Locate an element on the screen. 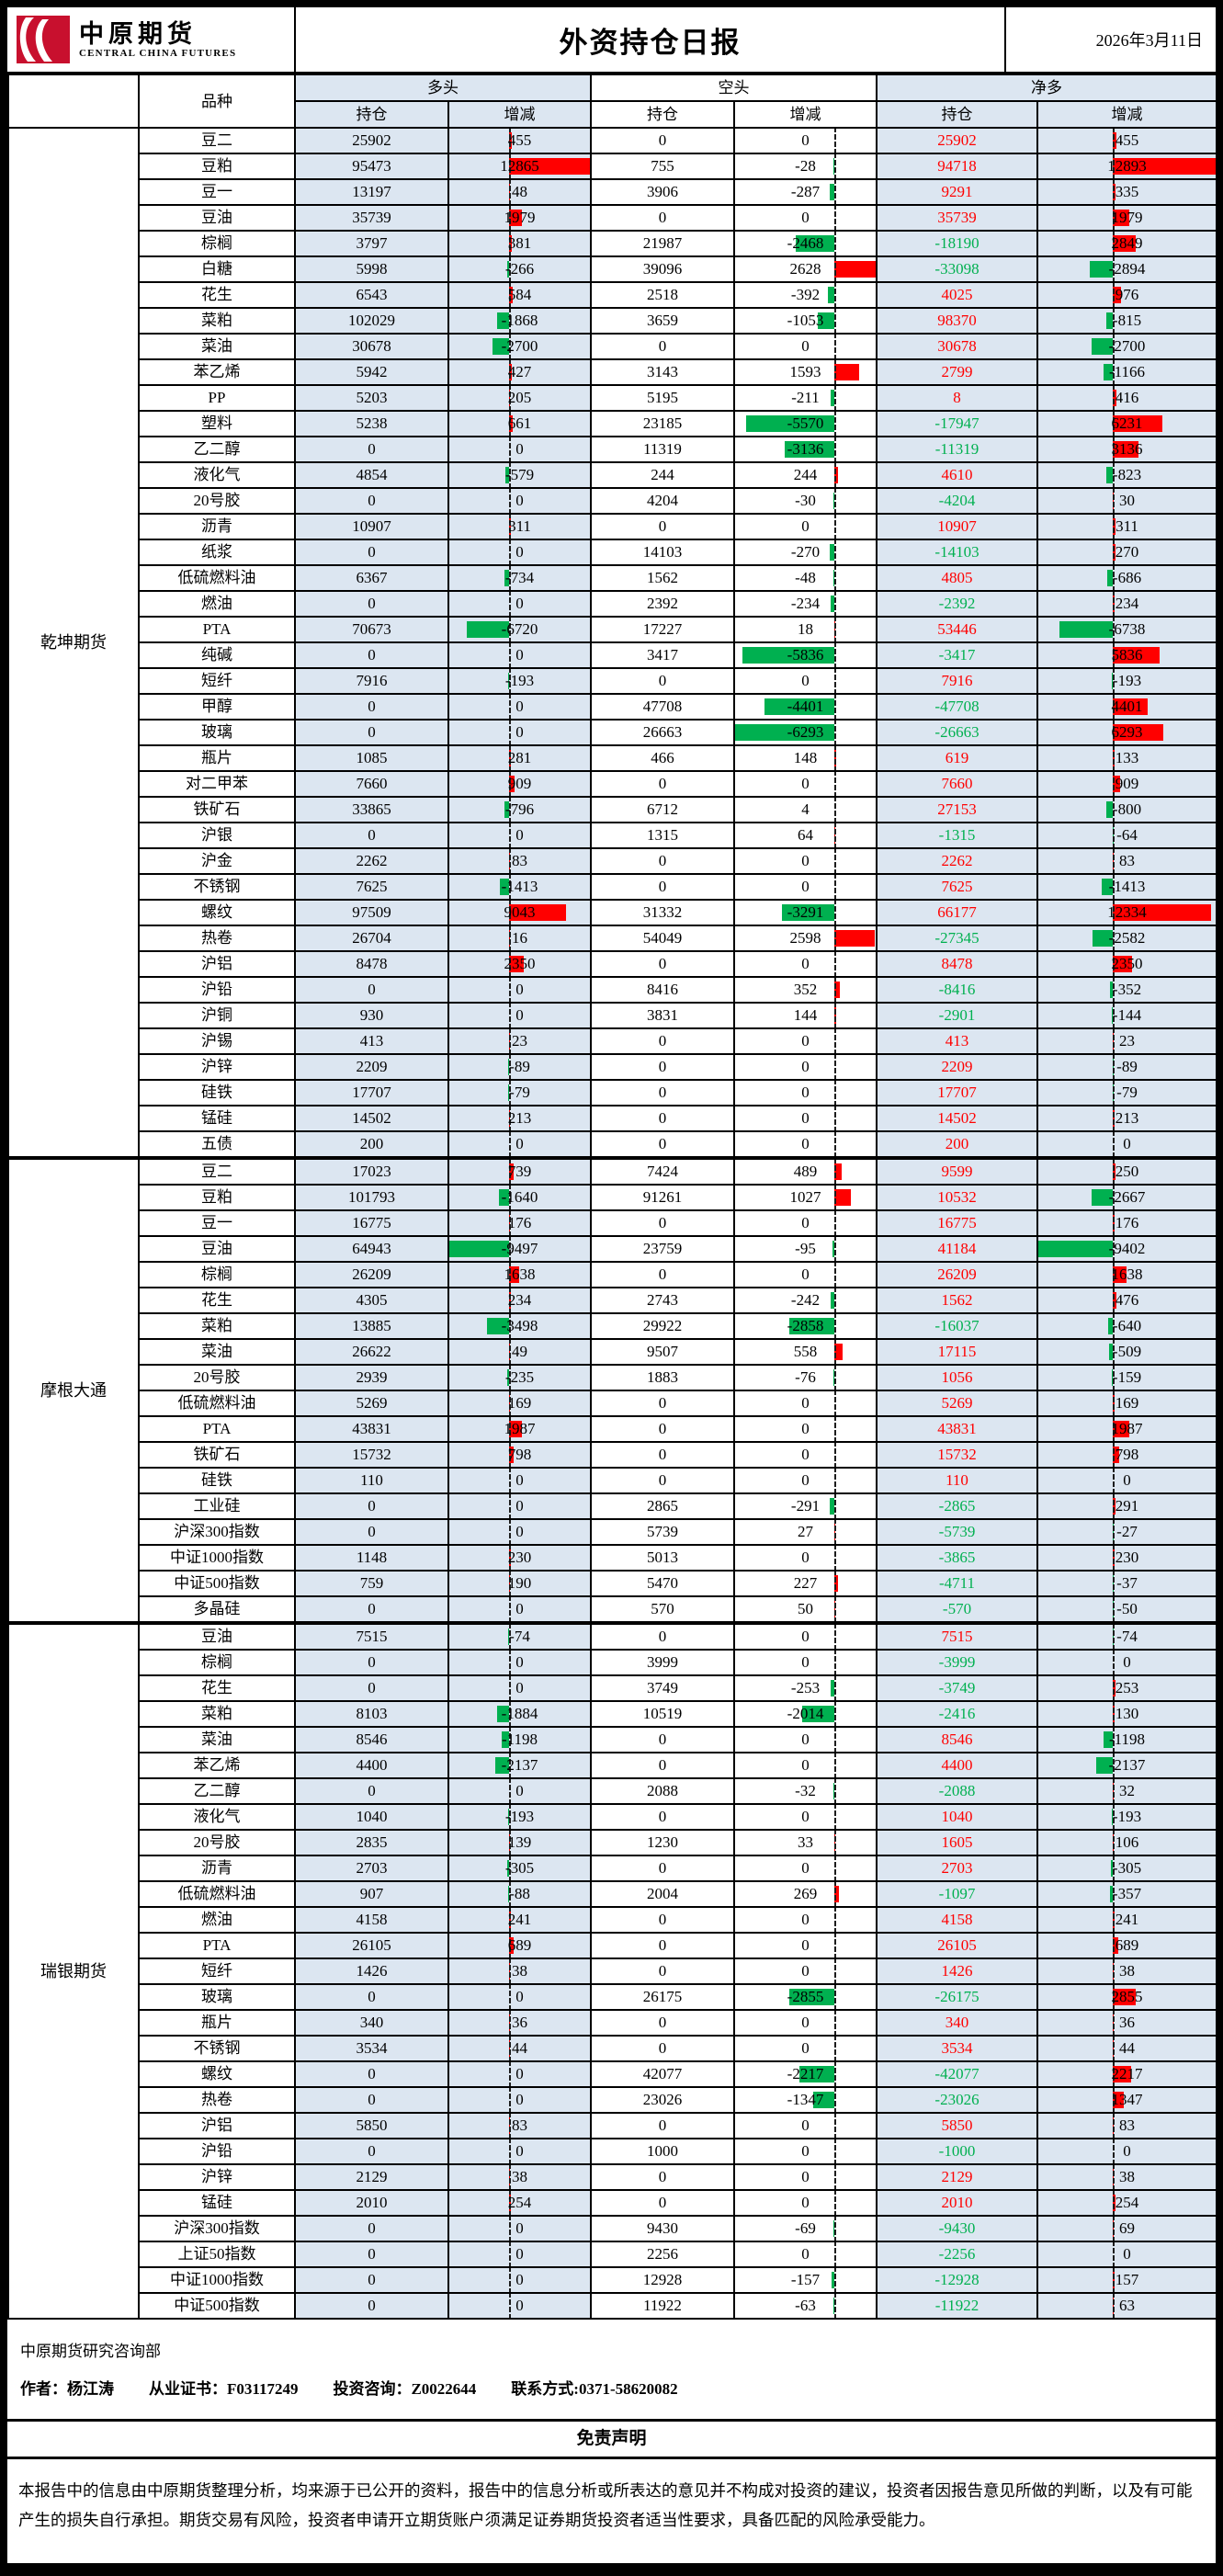 Image resolution: width=1223 pixels, height=2576 pixels. cell-net-position: 15732 is located at coordinates (957, 1455).